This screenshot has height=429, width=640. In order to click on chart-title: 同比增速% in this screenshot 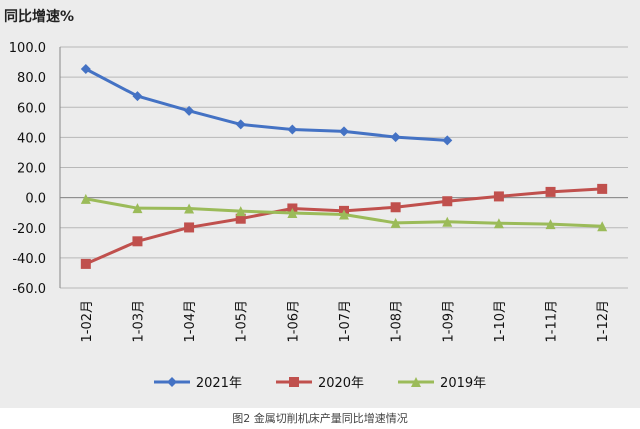, I will do `click(39, 17)`.